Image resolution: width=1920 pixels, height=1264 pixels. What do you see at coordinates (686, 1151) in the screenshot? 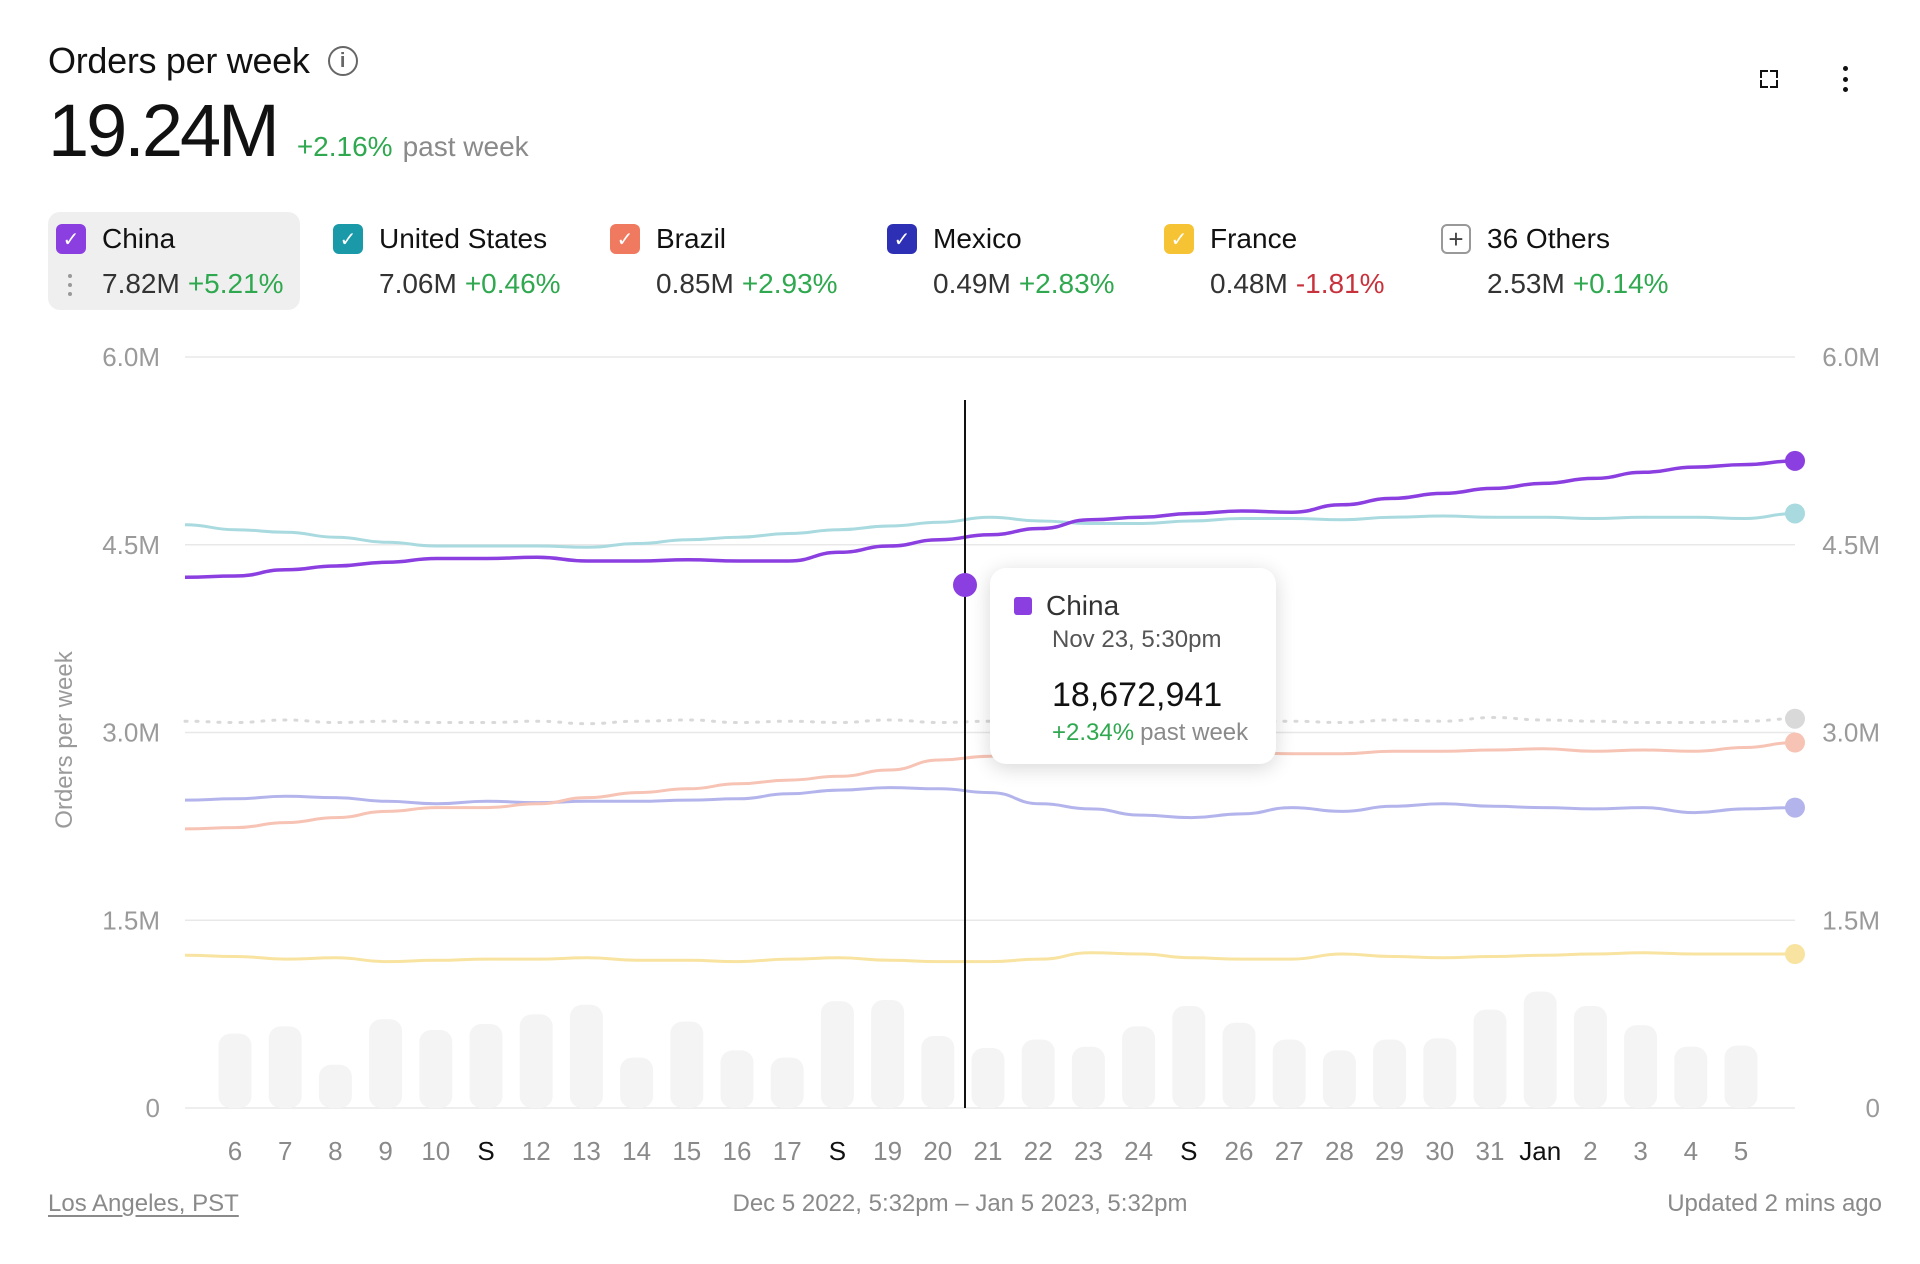
I see `x-tick: 15` at bounding box center [686, 1151].